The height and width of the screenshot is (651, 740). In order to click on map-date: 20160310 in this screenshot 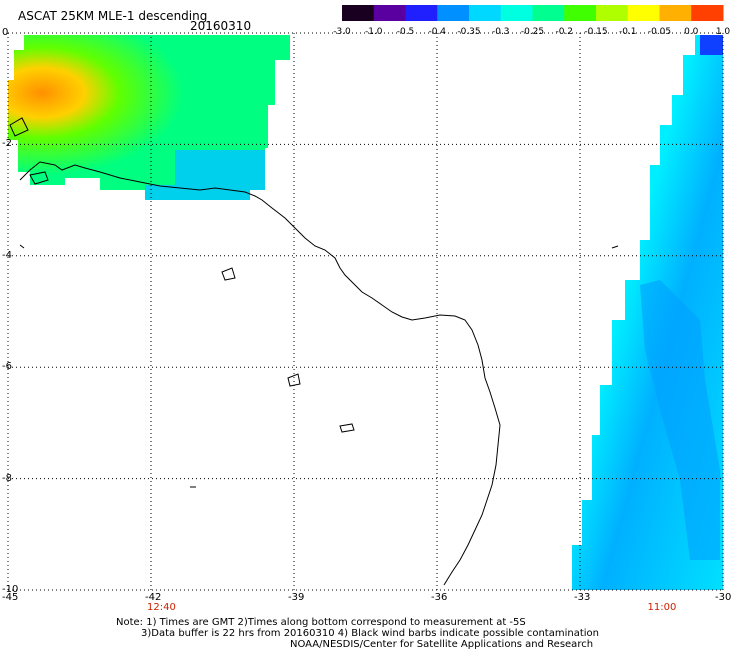, I will do `click(221, 26)`.